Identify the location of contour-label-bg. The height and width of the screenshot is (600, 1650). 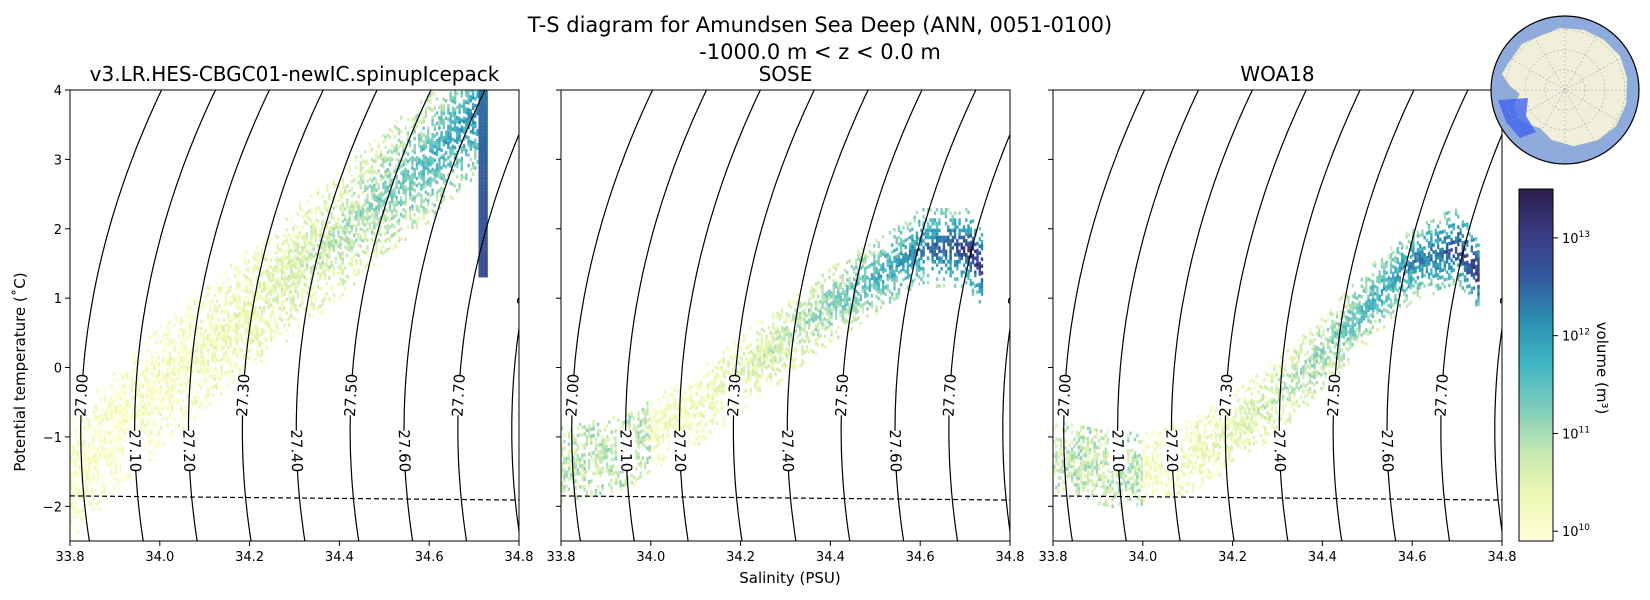
(243, 395).